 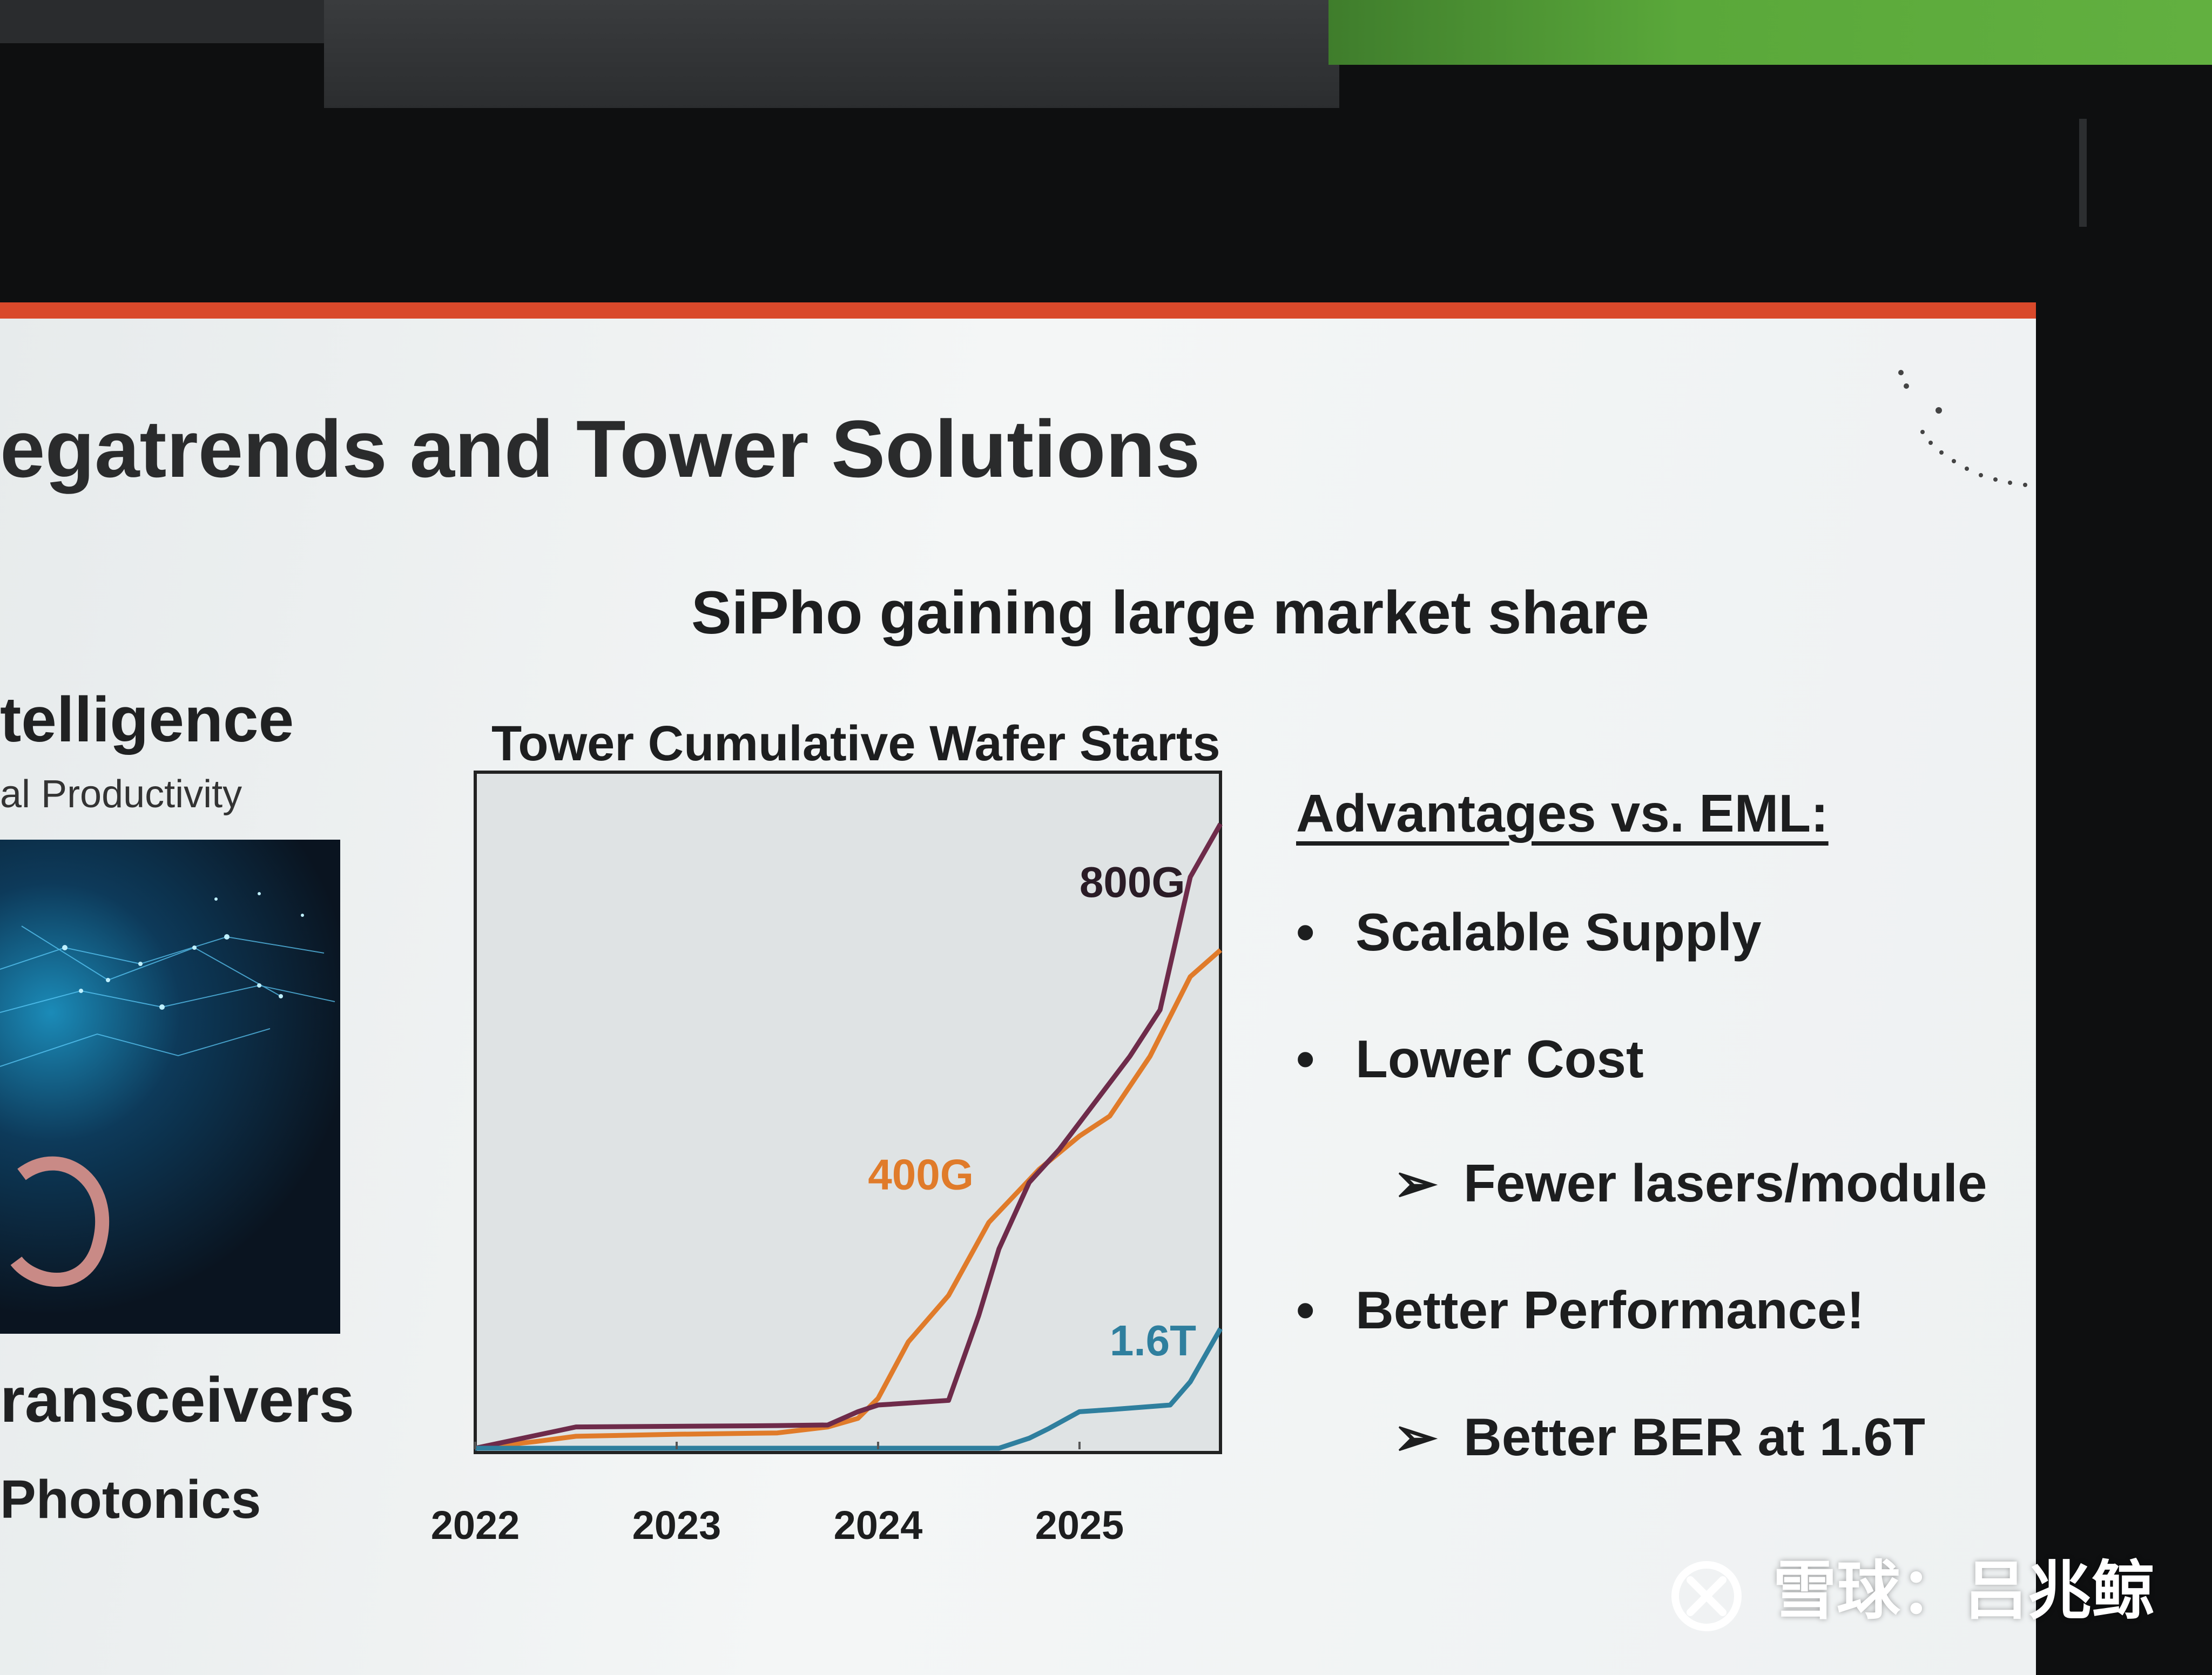 I want to click on series-label-800g: 800G, so click(x=1132, y=882).